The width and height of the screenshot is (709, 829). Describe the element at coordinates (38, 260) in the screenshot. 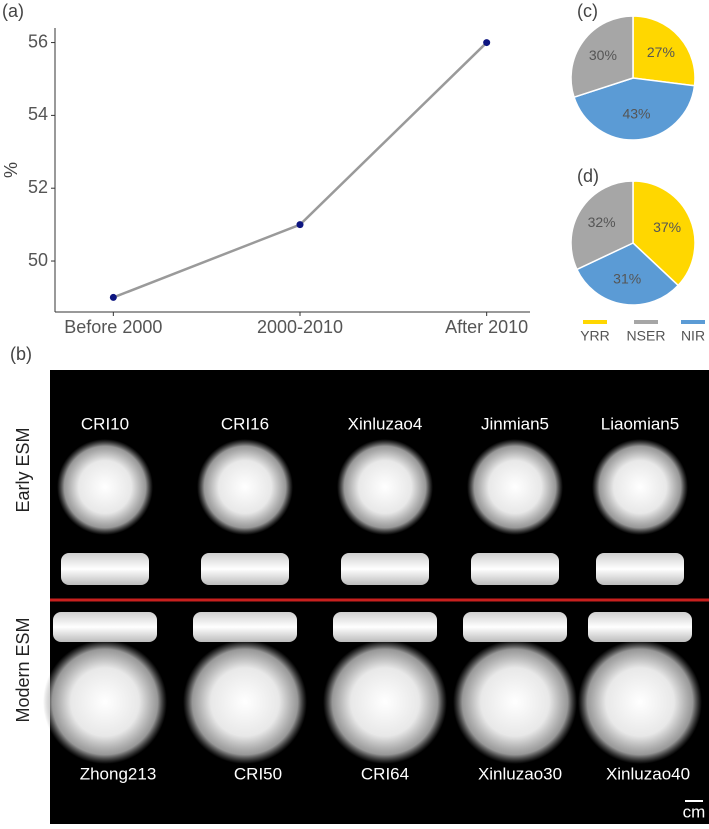

I see `y-tick-label: 50` at that location.